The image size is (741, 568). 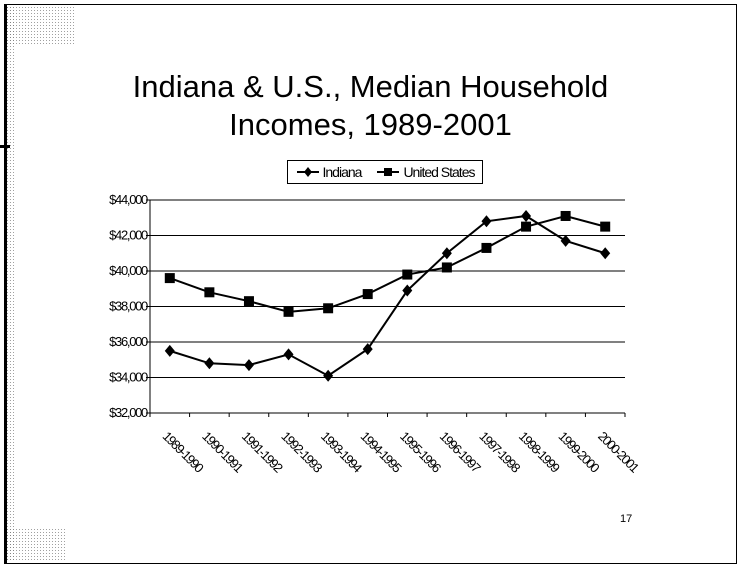 What do you see at coordinates (499, 452) in the screenshot?
I see `x-tick-label: 1997-1998` at bounding box center [499, 452].